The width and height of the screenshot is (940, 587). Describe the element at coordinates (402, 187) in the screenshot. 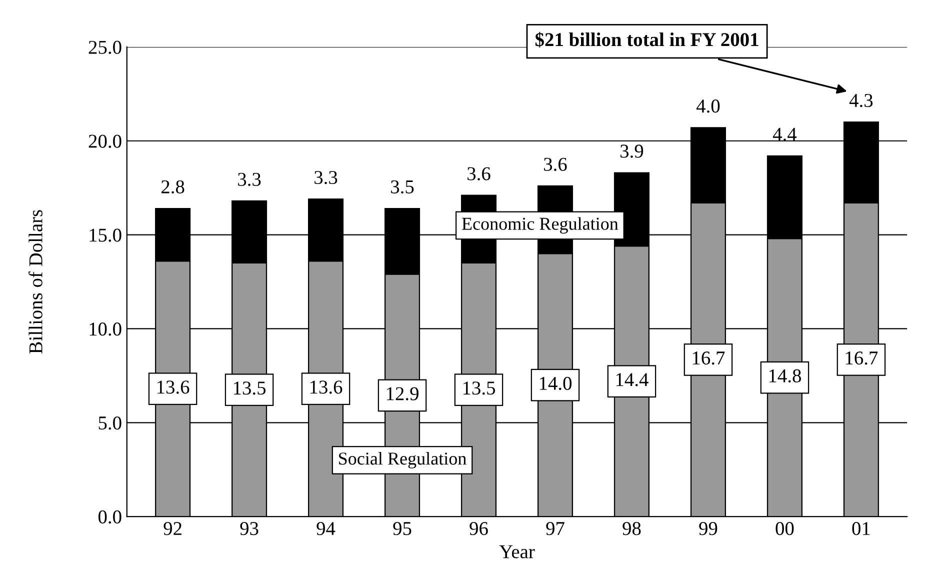

I see `data-label: 3.5` at that location.